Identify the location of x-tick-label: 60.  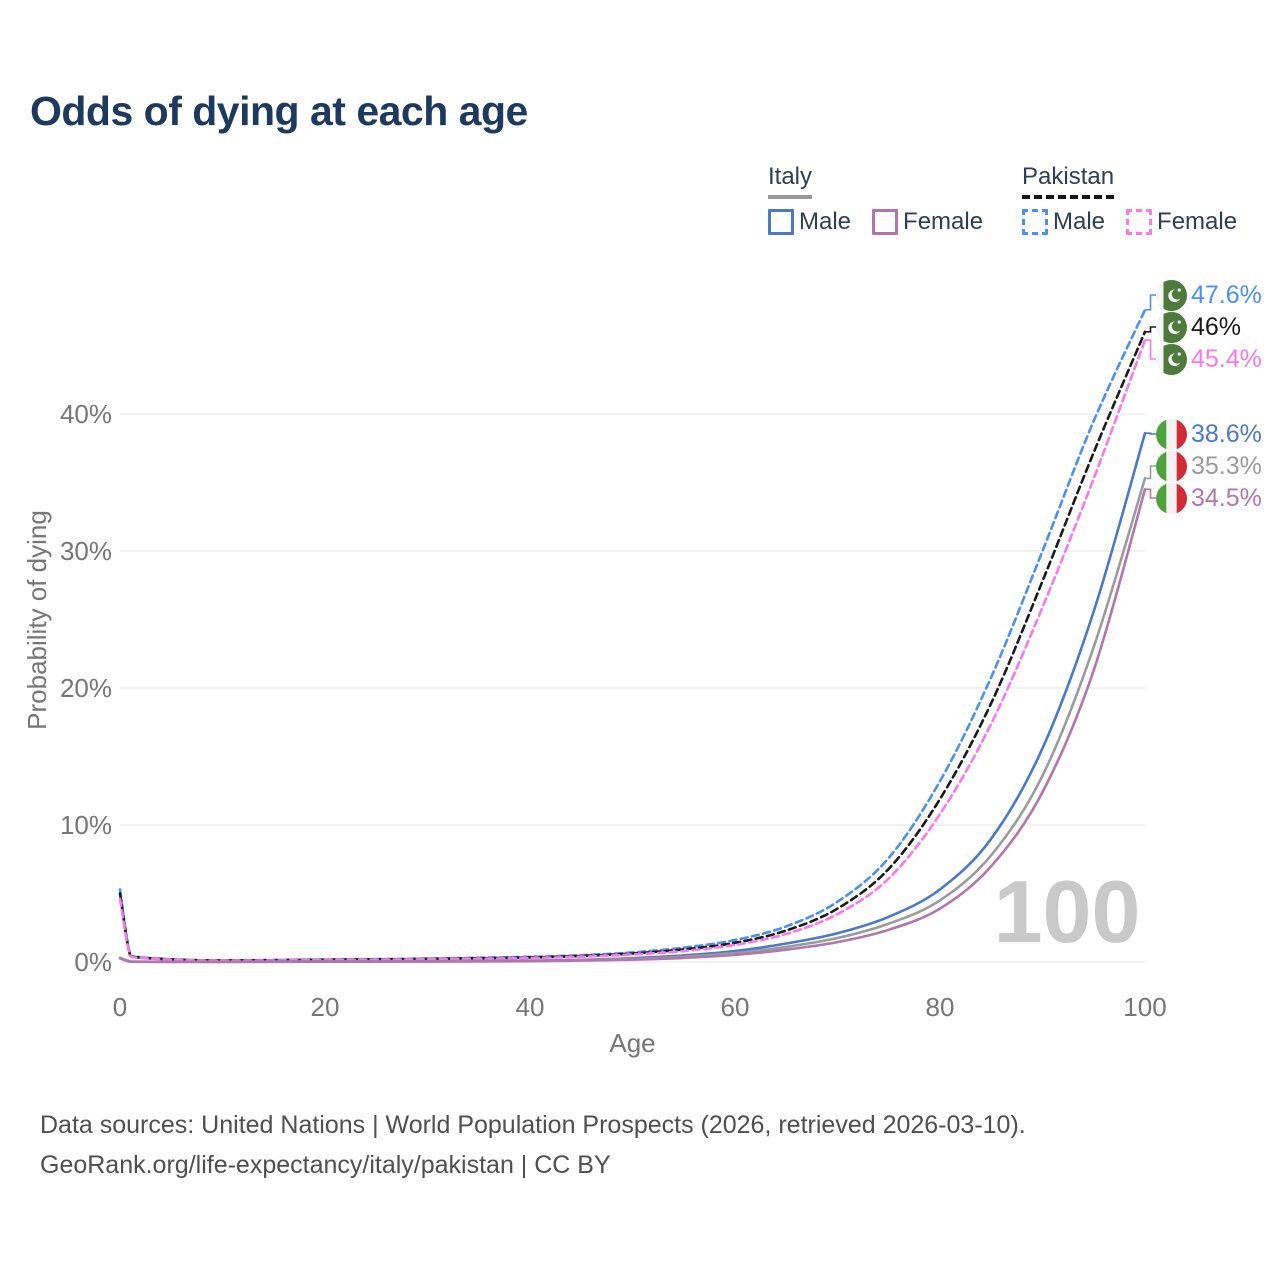
(735, 1007).